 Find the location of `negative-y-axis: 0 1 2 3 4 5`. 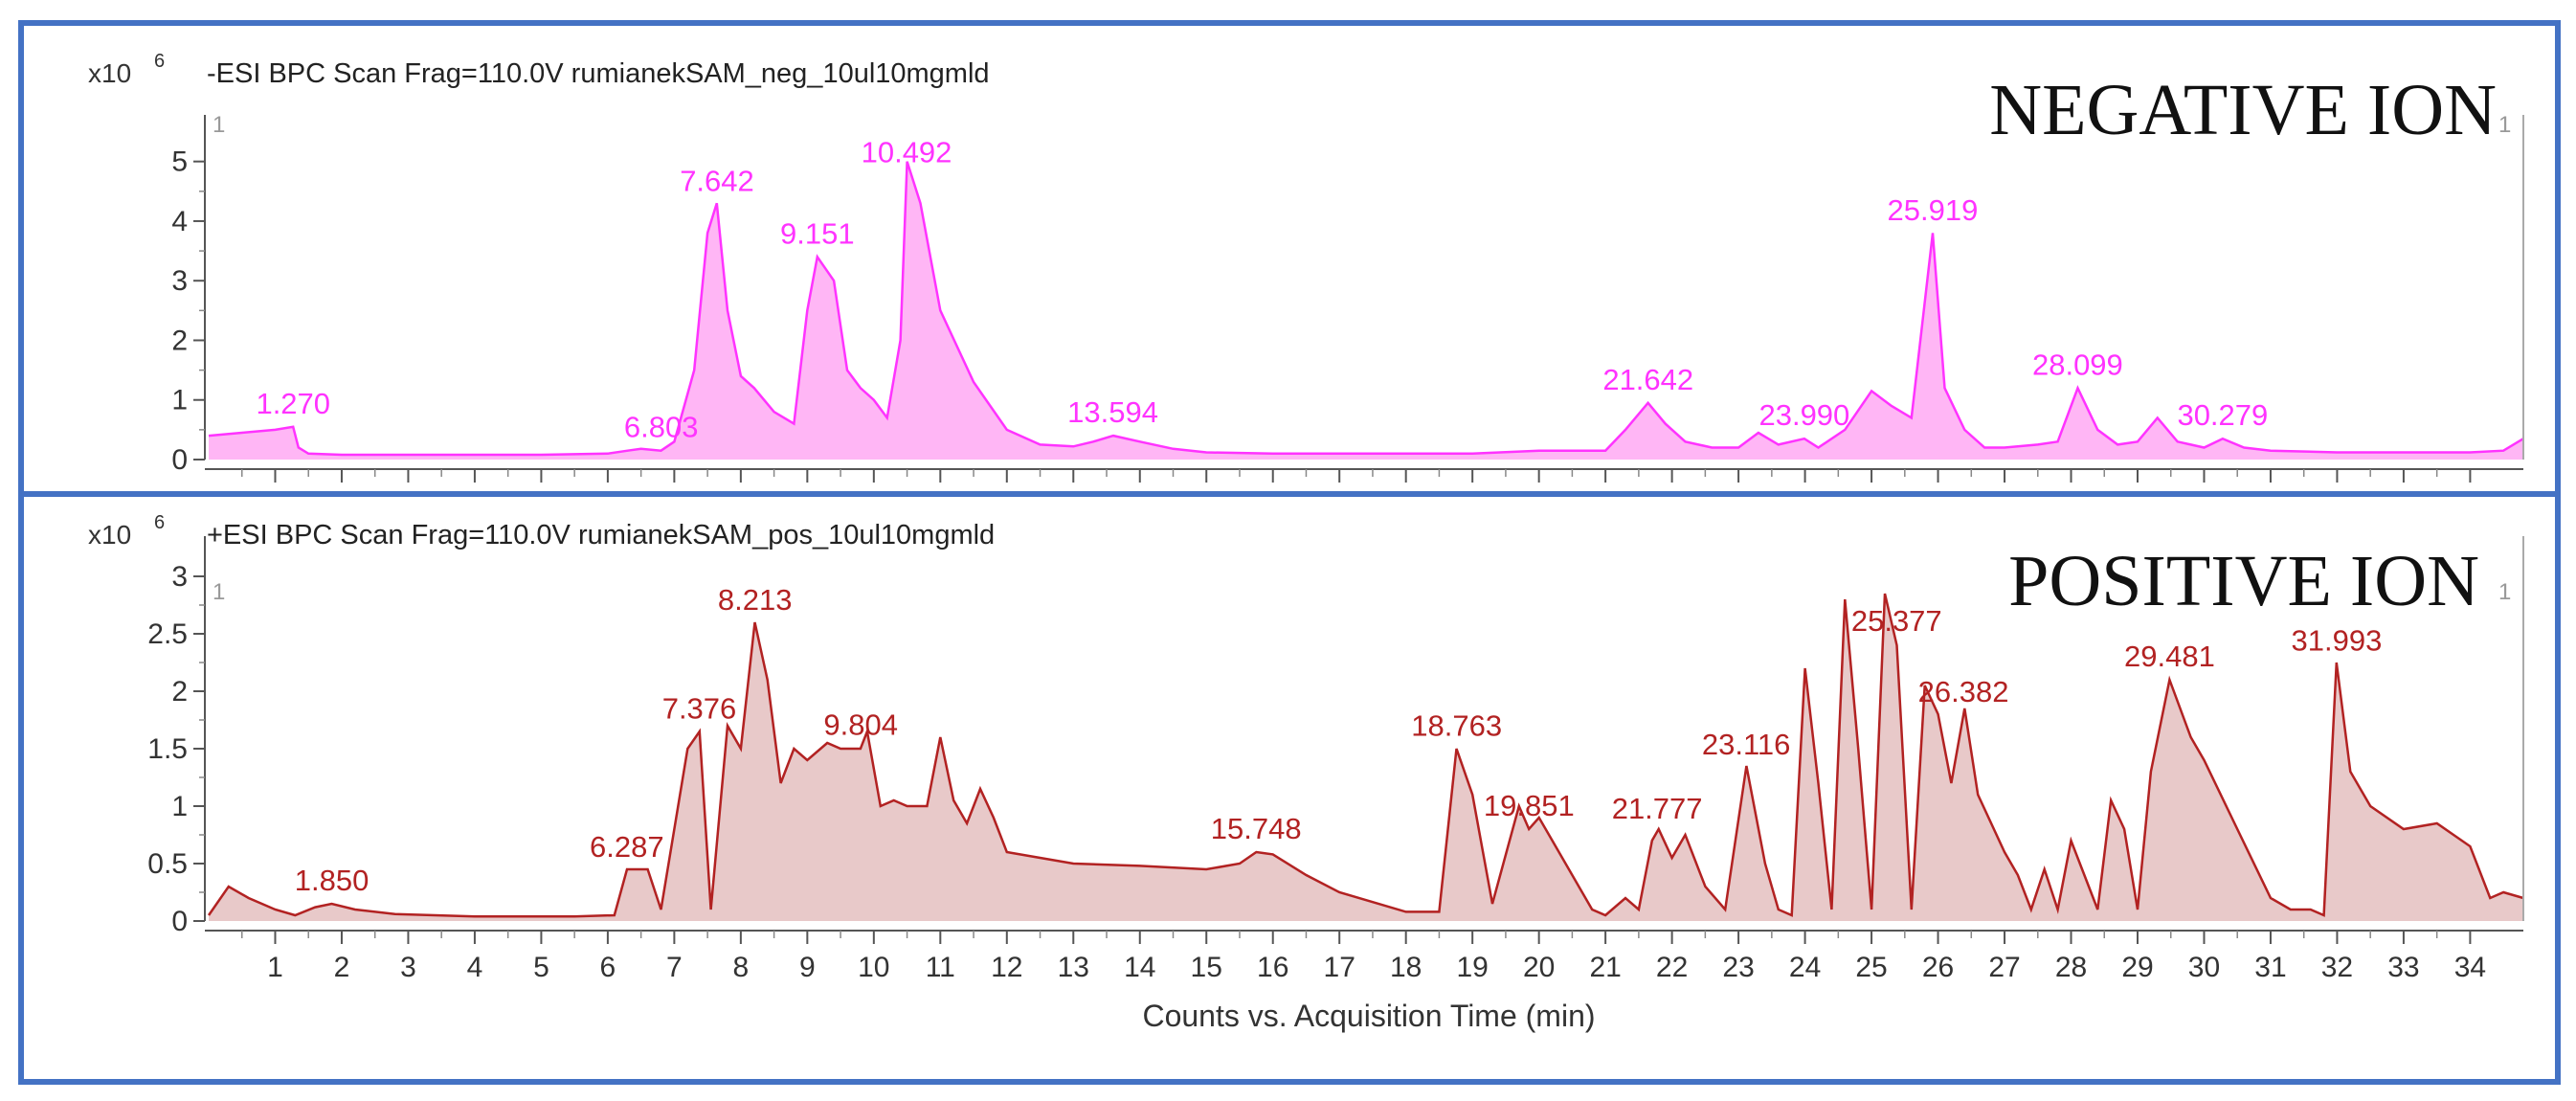

negative-y-axis: 0 1 2 3 4 5 is located at coordinates (189, 295).